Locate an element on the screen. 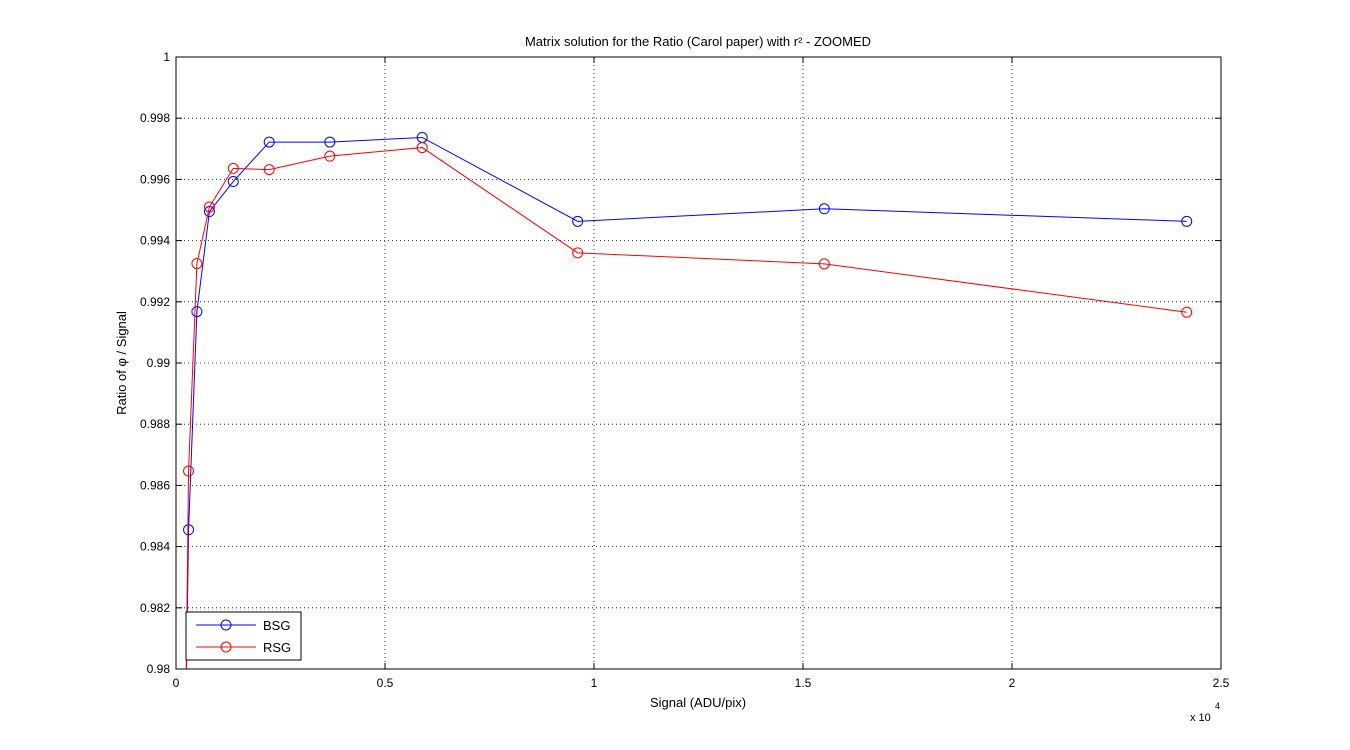 Image resolution: width=1350 pixels, height=750 pixels. x-tick-label: 2 is located at coordinates (1012, 683).